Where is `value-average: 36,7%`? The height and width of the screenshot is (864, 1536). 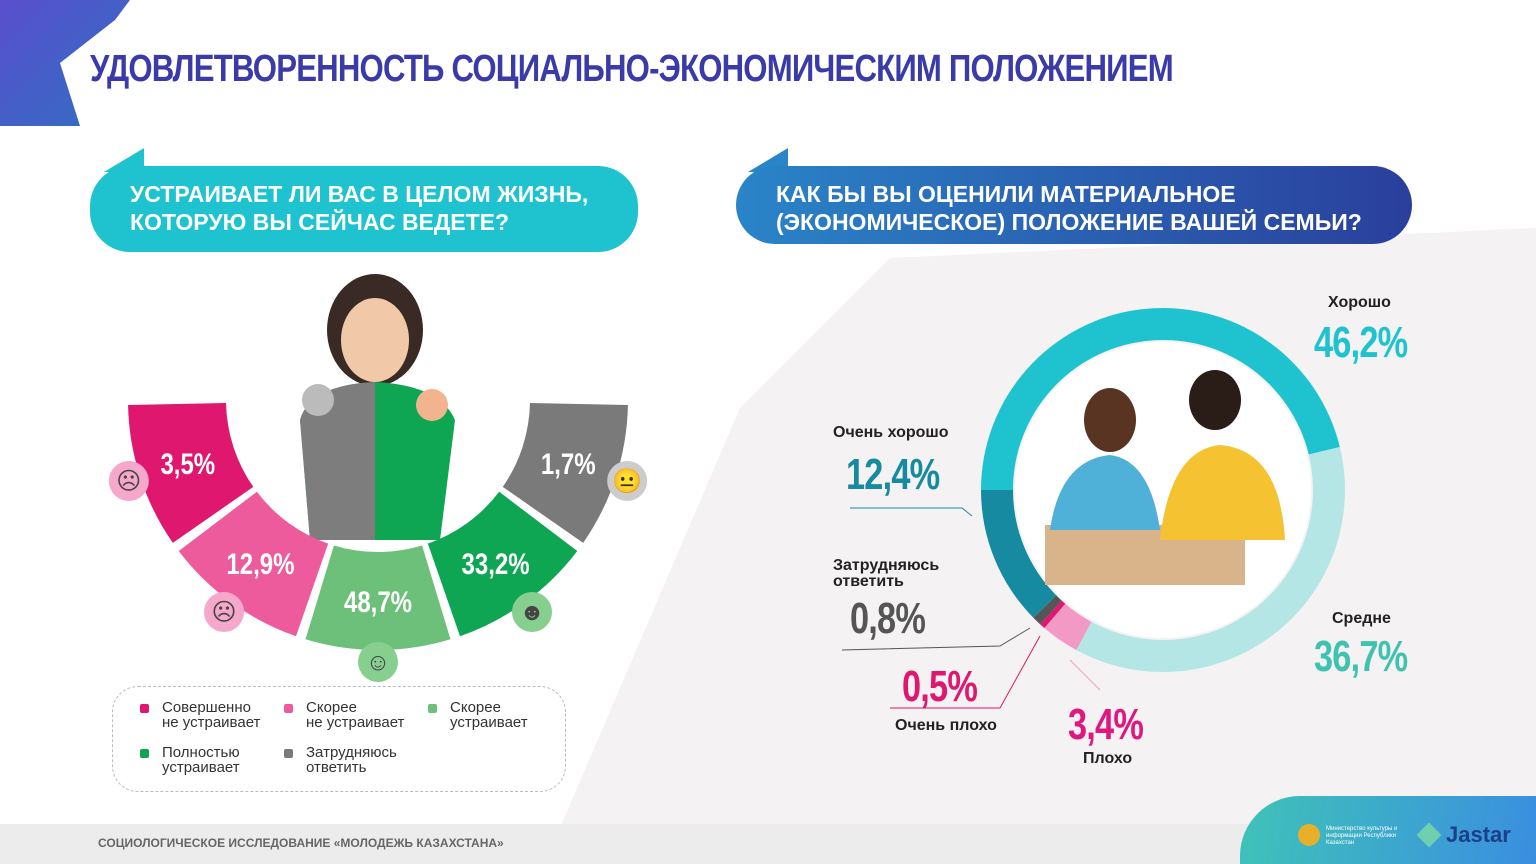 value-average: 36,7% is located at coordinates (1361, 656).